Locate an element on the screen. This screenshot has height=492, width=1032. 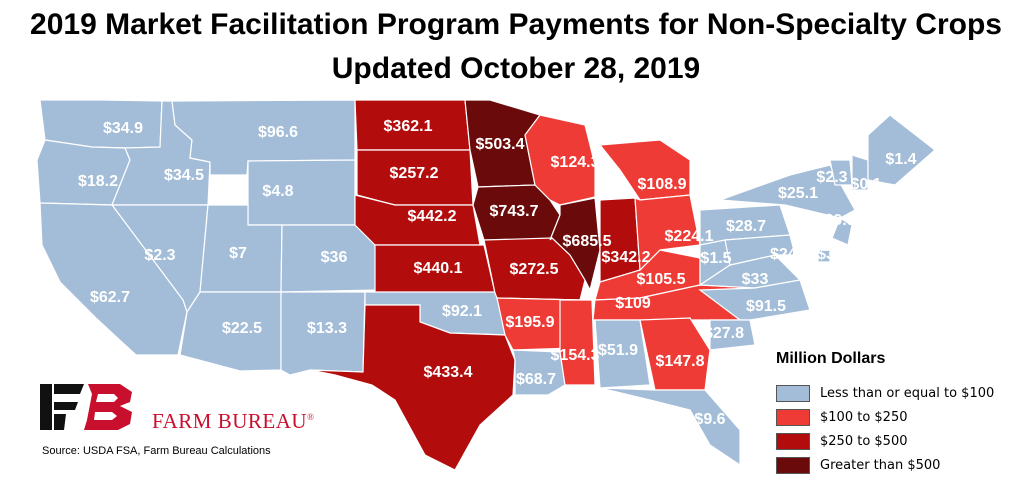
state-value-label-sd: $257.2 is located at coordinates (414, 173).